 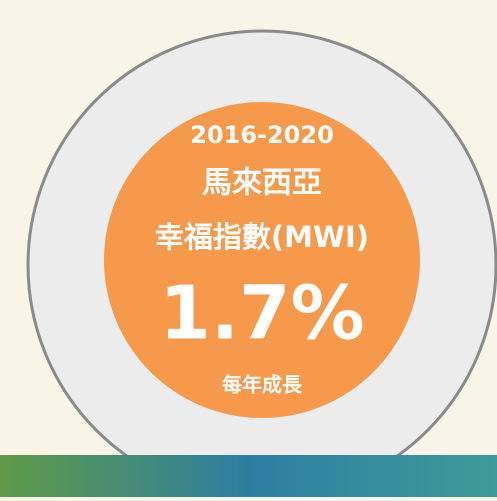 I want to click on period: 2016-2020, so click(x=262, y=135).